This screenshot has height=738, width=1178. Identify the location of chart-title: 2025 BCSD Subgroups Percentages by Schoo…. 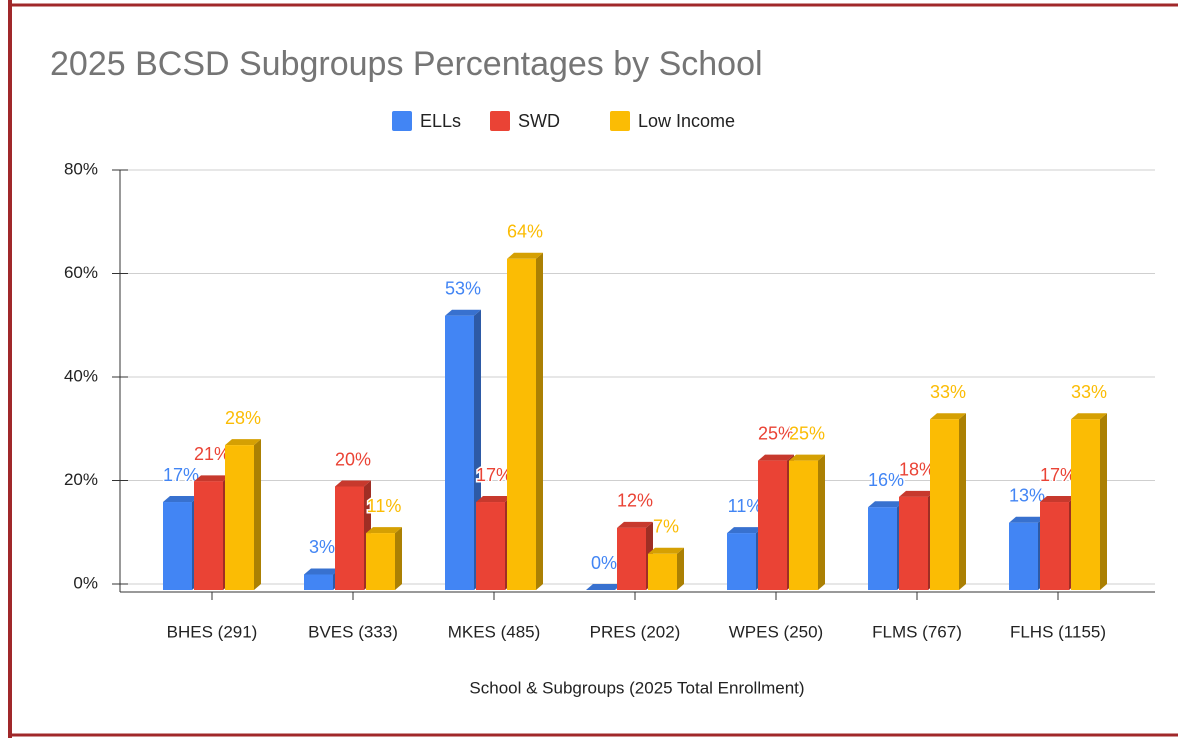
(406, 64).